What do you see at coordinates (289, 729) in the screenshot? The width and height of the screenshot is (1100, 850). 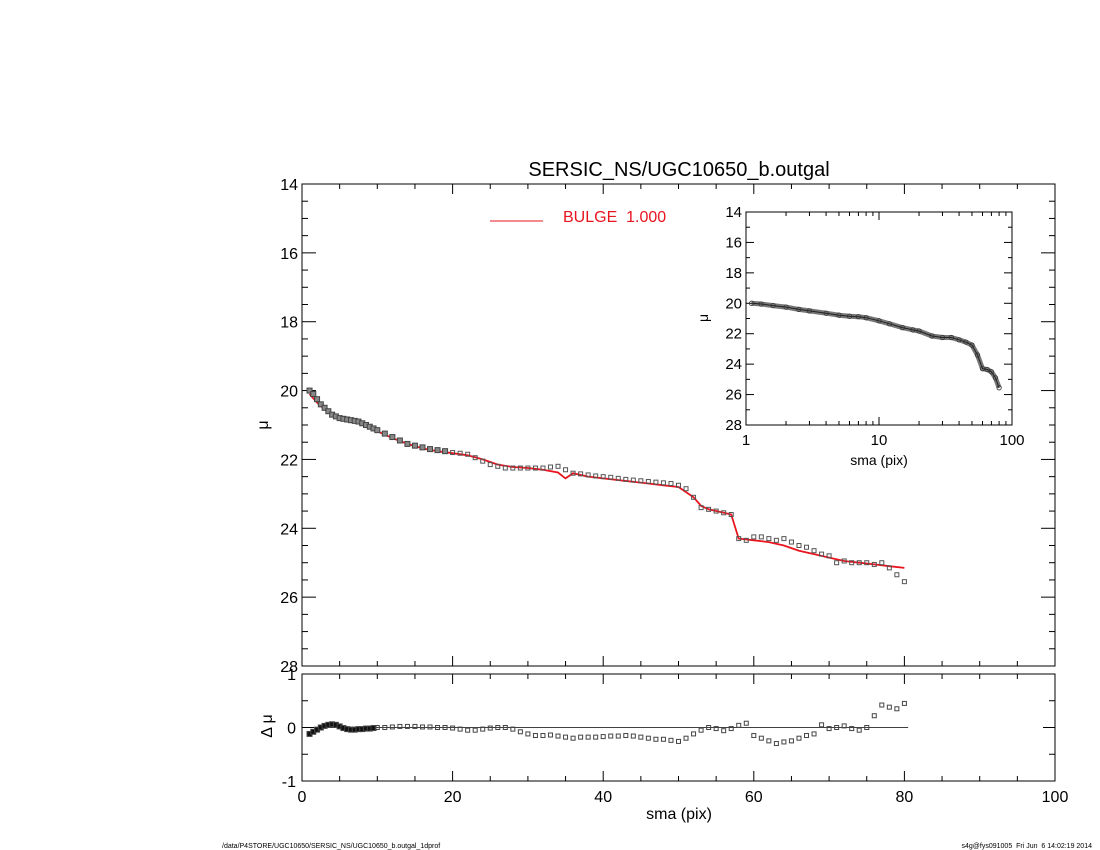 I see `residual-y-tick-labels: -1 0 1` at bounding box center [289, 729].